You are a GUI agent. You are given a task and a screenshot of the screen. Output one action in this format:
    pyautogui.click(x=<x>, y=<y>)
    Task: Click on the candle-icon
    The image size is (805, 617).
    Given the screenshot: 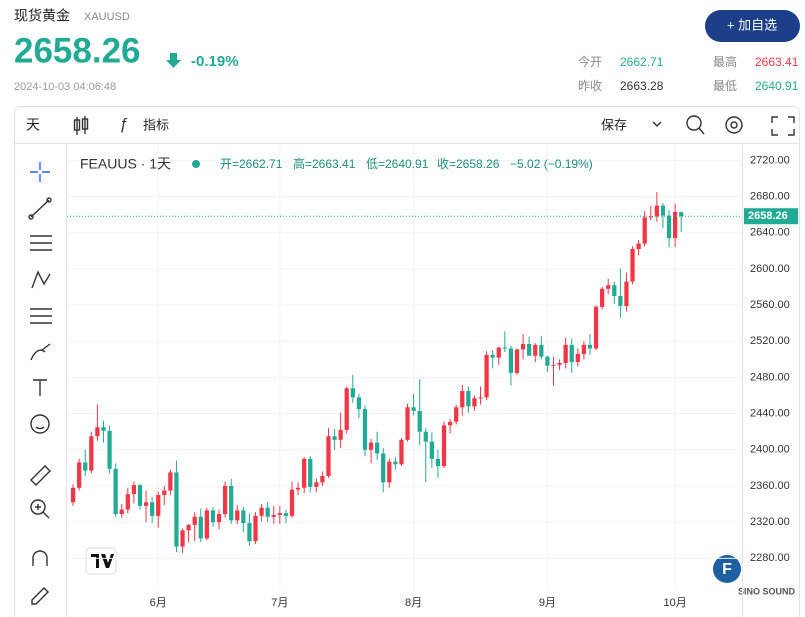 What is the action you would take?
    pyautogui.click(x=81, y=125)
    